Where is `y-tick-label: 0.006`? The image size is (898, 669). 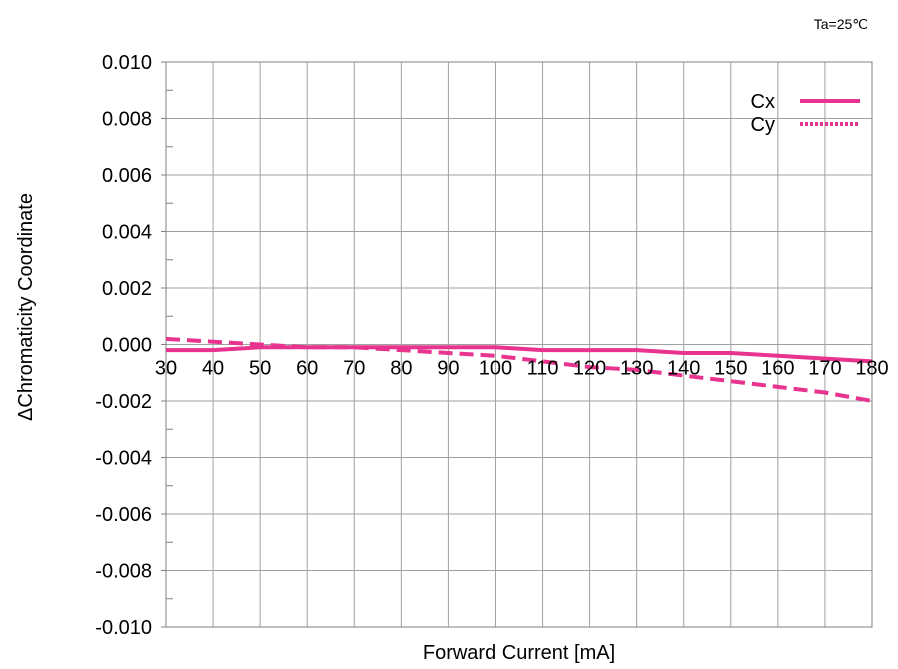
y-tick-label: 0.006 is located at coordinates (127, 176).